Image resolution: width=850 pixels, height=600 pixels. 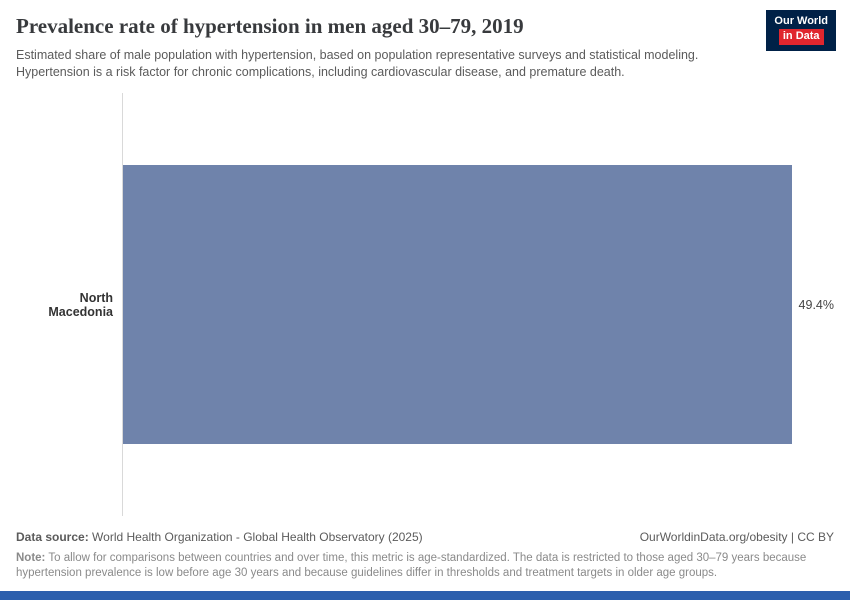 What do you see at coordinates (801, 21) in the screenshot?
I see `owid-logo-line1: Our World` at bounding box center [801, 21].